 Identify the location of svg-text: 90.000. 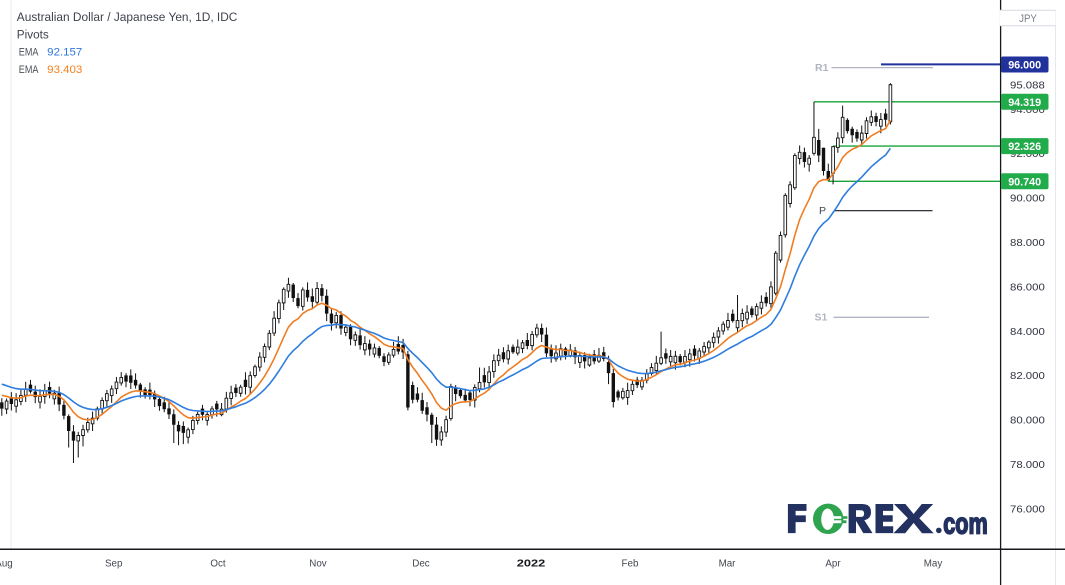
(1027, 199).